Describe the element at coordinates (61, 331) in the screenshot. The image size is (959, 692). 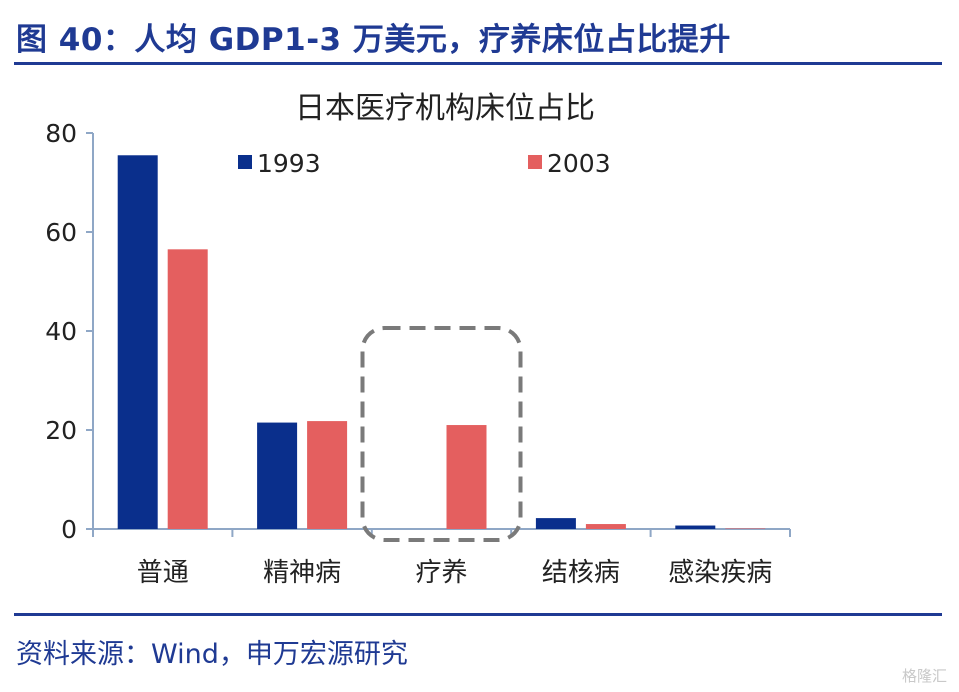
I see `y-tick-label: 40` at that location.